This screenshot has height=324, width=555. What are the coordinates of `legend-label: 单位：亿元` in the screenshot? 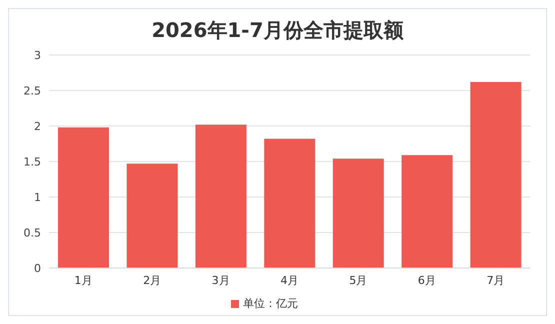 It's located at (270, 303).